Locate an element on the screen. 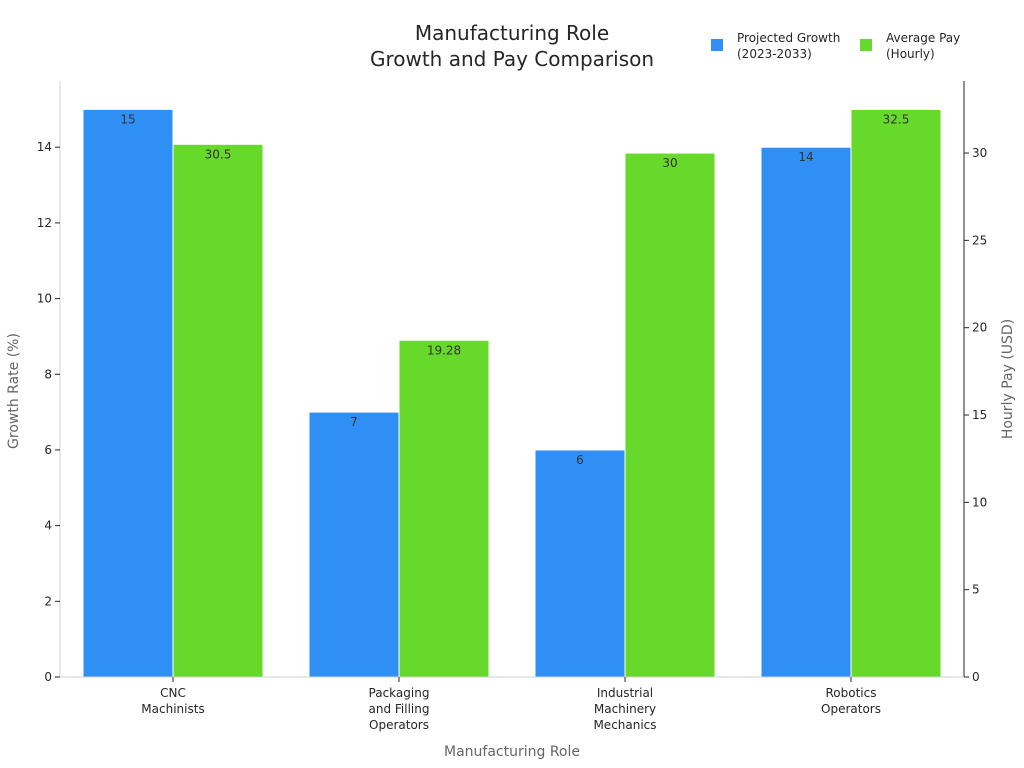 The image size is (1024, 768). chart-title-line: Manufacturing Role is located at coordinates (512, 33).